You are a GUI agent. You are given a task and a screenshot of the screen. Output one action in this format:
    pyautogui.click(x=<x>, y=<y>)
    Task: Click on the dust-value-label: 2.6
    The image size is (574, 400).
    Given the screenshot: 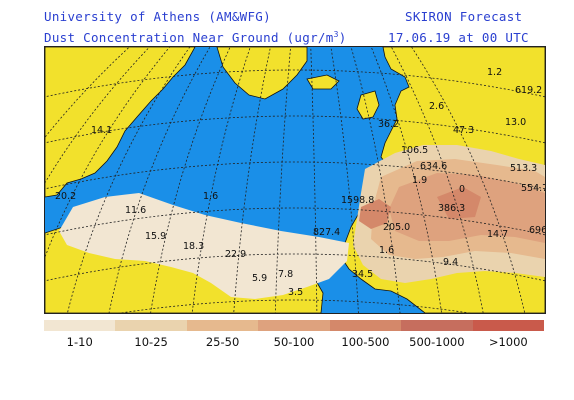 What is the action you would take?
    pyautogui.click(x=436, y=106)
    